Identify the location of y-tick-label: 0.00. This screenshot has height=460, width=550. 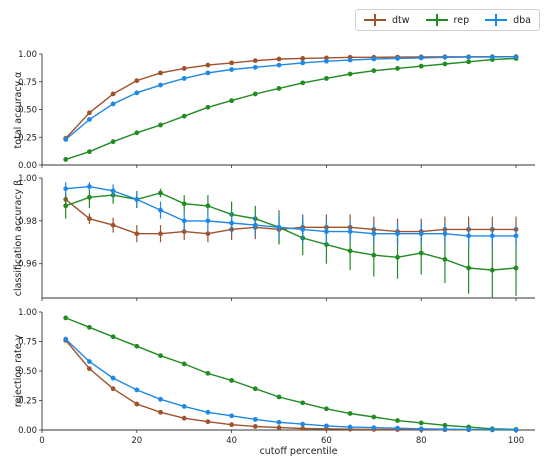
(27, 431).